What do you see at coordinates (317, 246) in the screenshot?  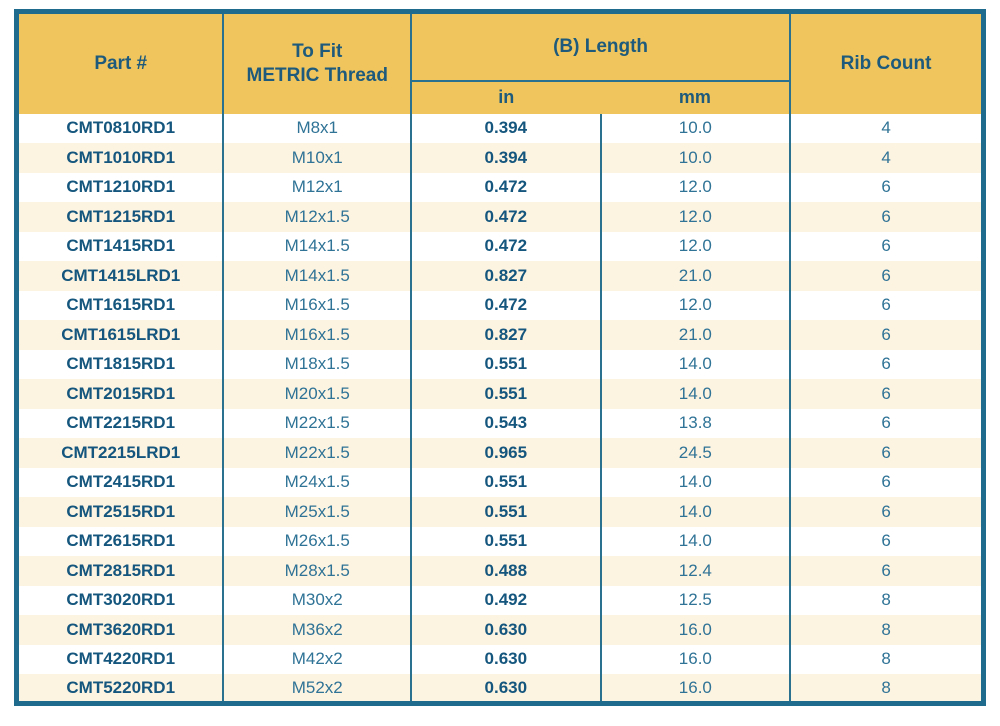 I see `thread-size-cell: M14x1.5` at bounding box center [317, 246].